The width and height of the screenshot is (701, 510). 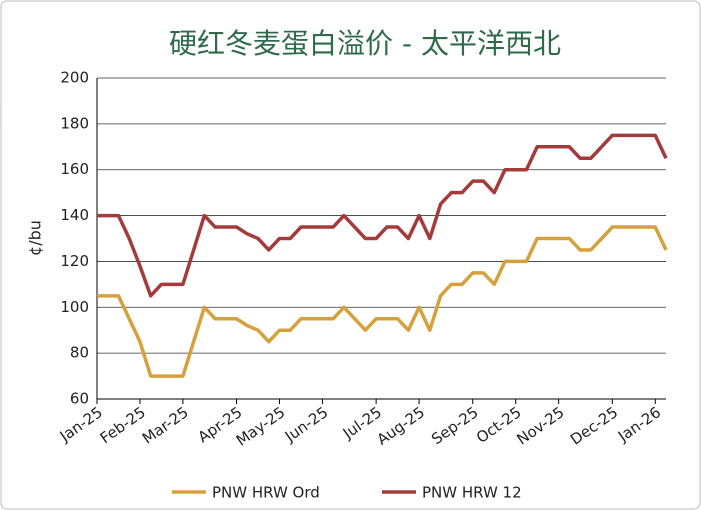 What do you see at coordinates (79, 399) in the screenshot?
I see `y-tick-label: 60` at bounding box center [79, 399].